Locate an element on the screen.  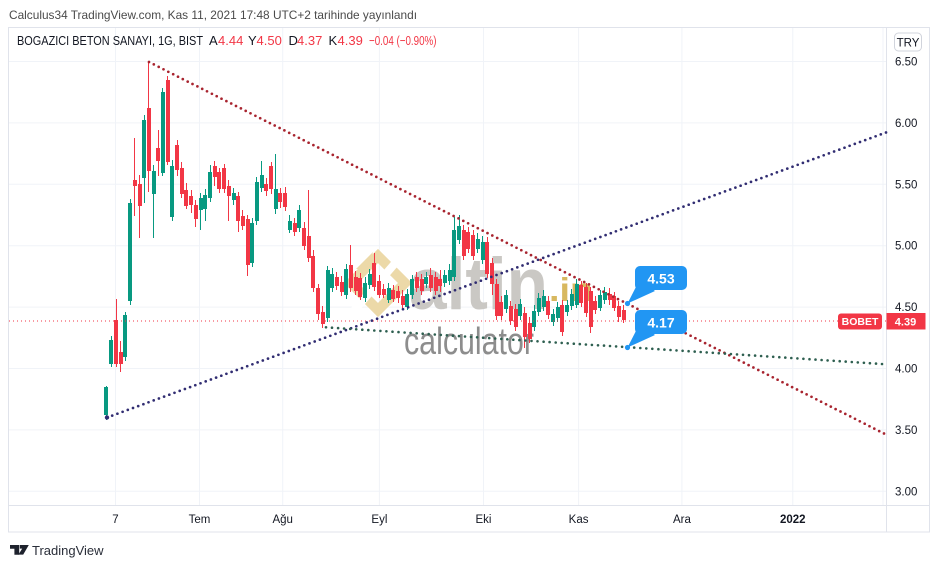
svg-text: TradingView is located at coordinates (68, 550).